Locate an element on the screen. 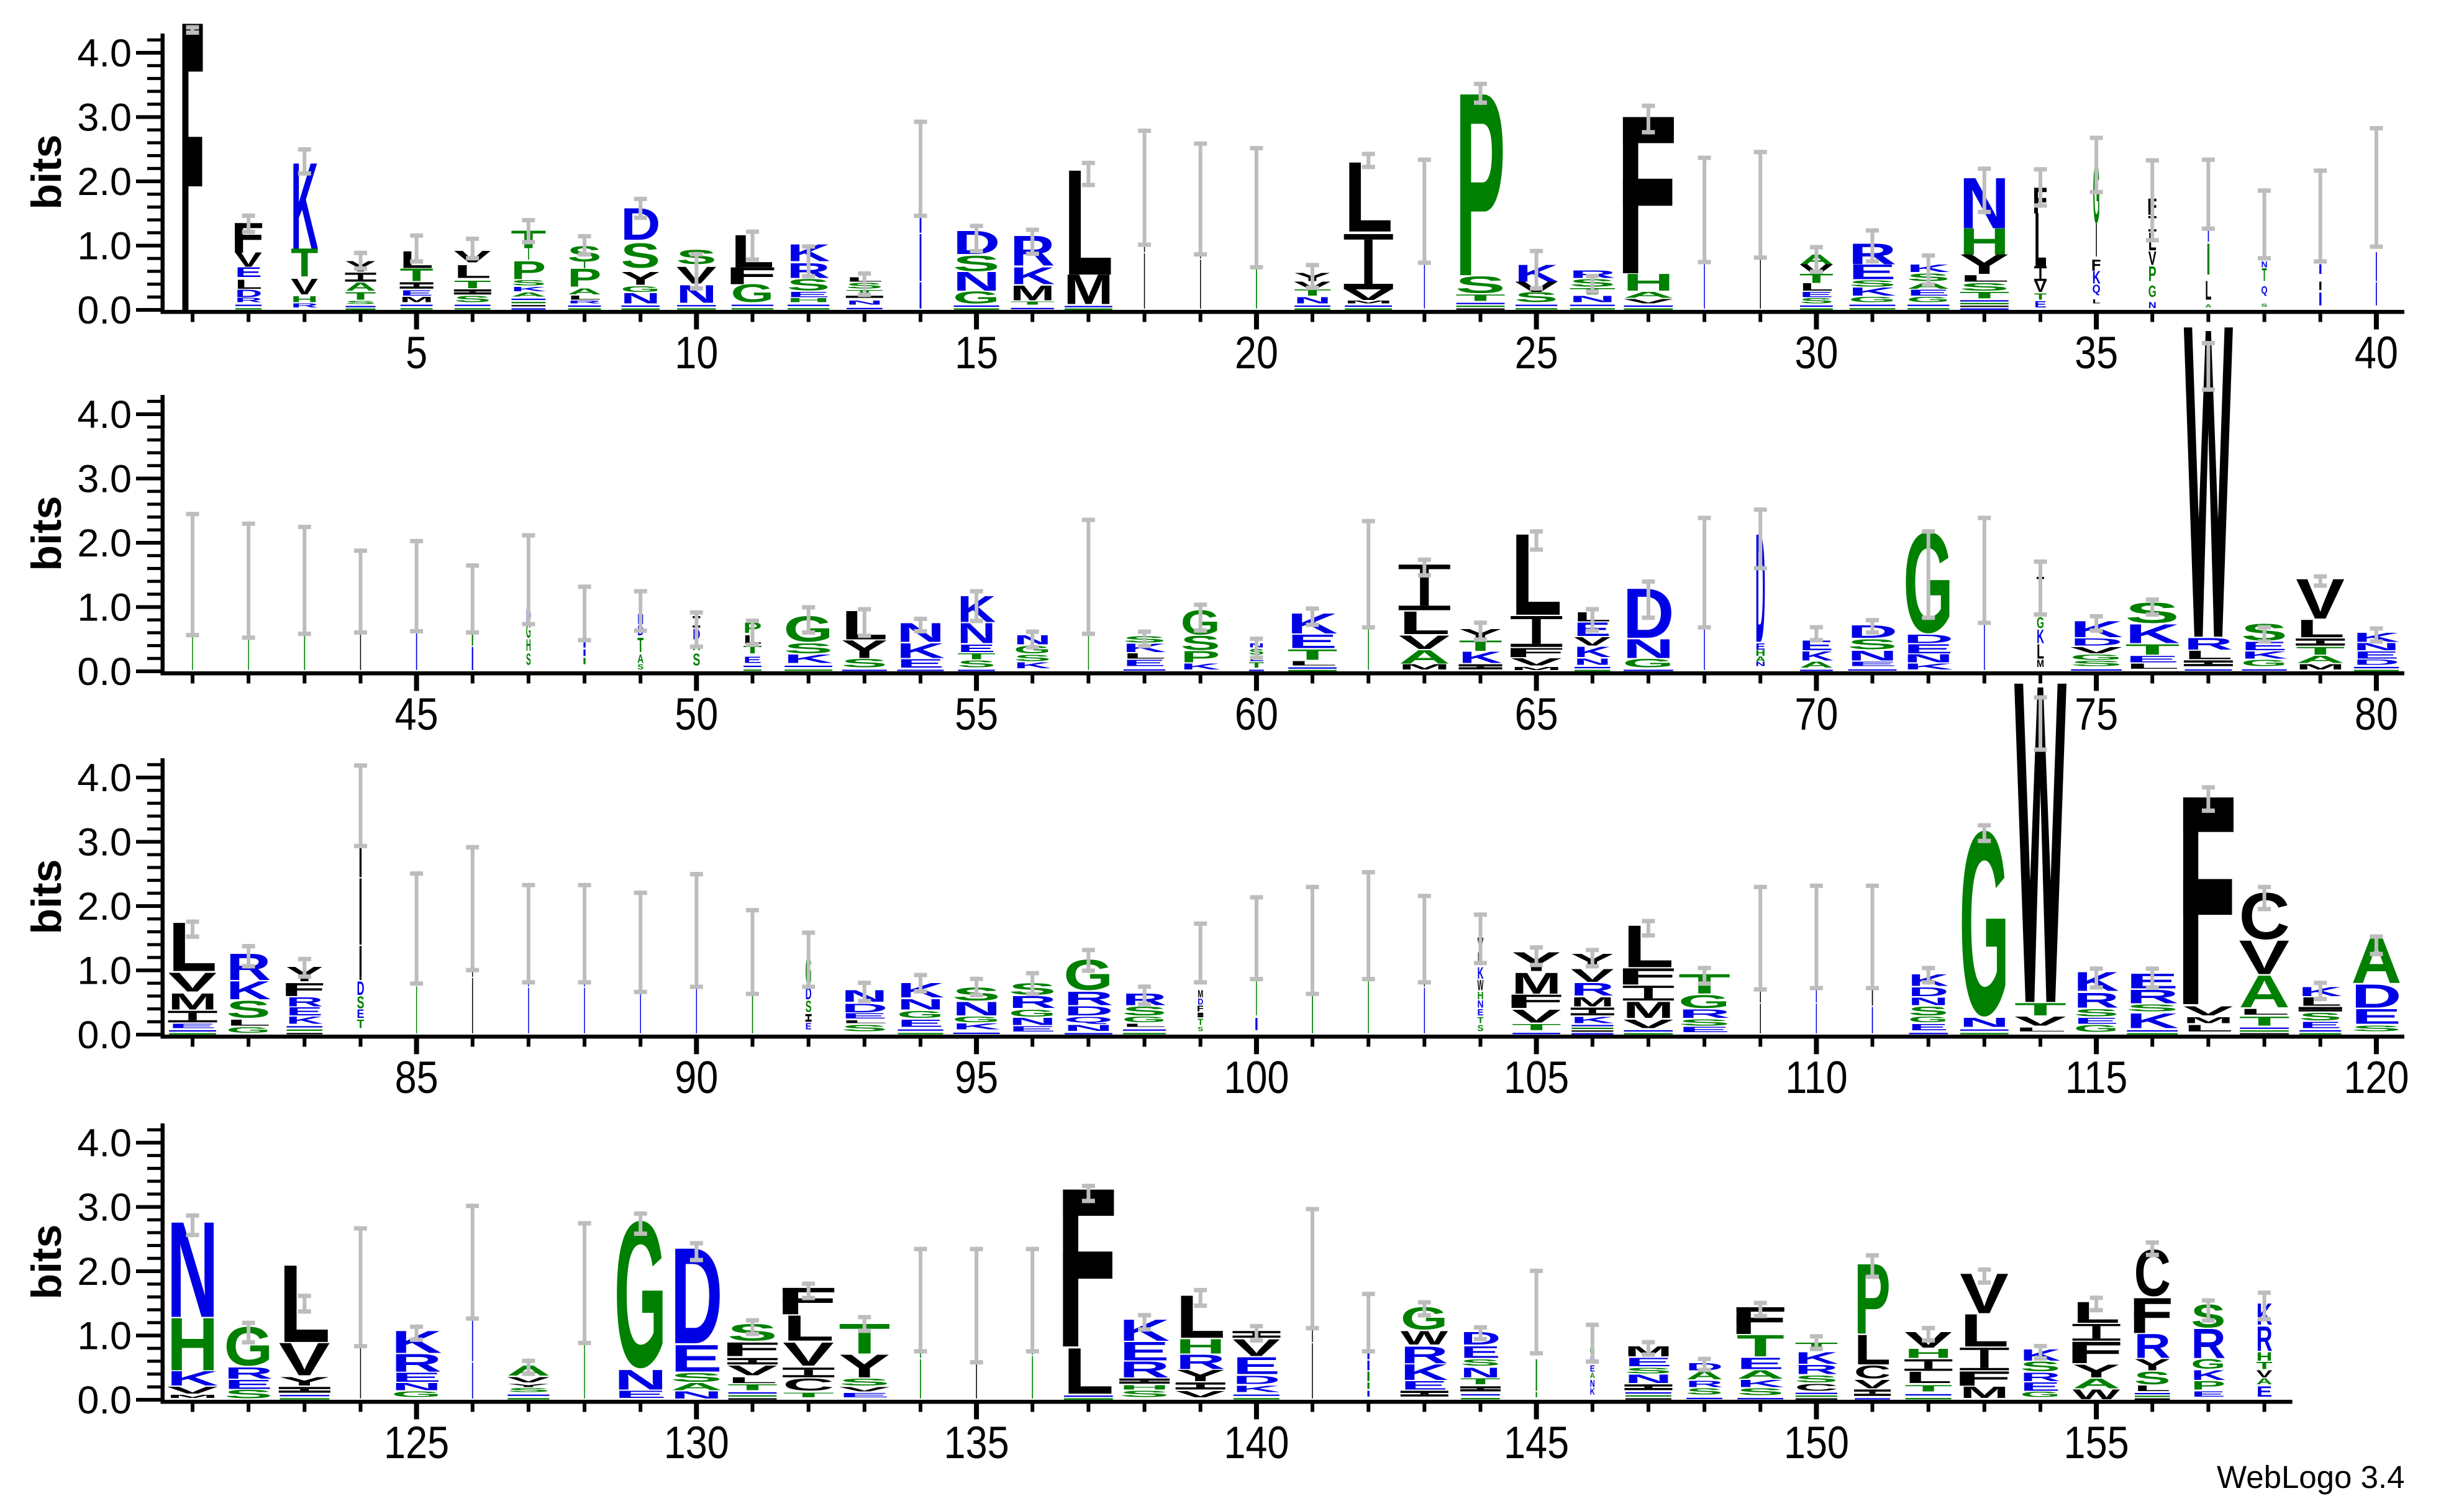 Image resolution: width=2464 pixels, height=1501 pixels. svg-text: 40 is located at coordinates (2376, 352).